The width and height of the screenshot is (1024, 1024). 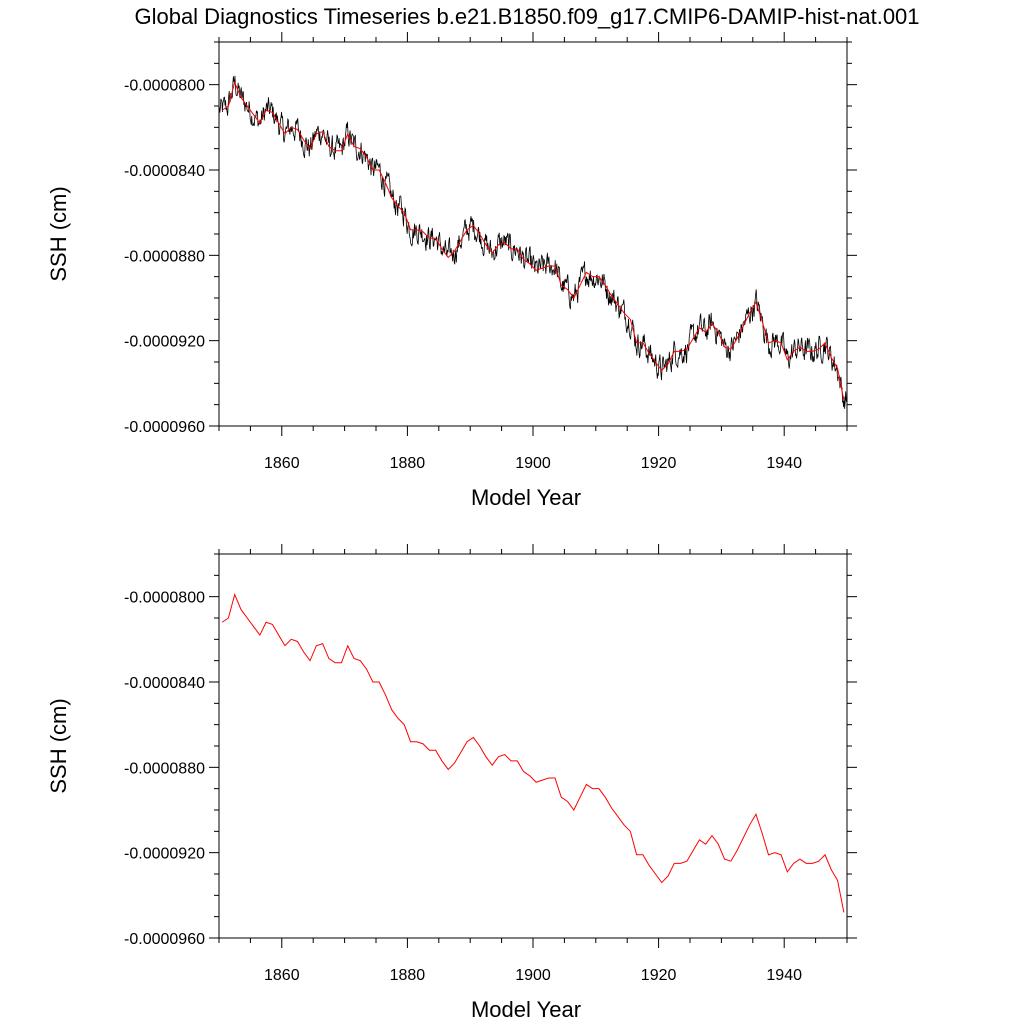 I want to click on top-y-tick-label: -0.0000800, so click(x=164, y=86).